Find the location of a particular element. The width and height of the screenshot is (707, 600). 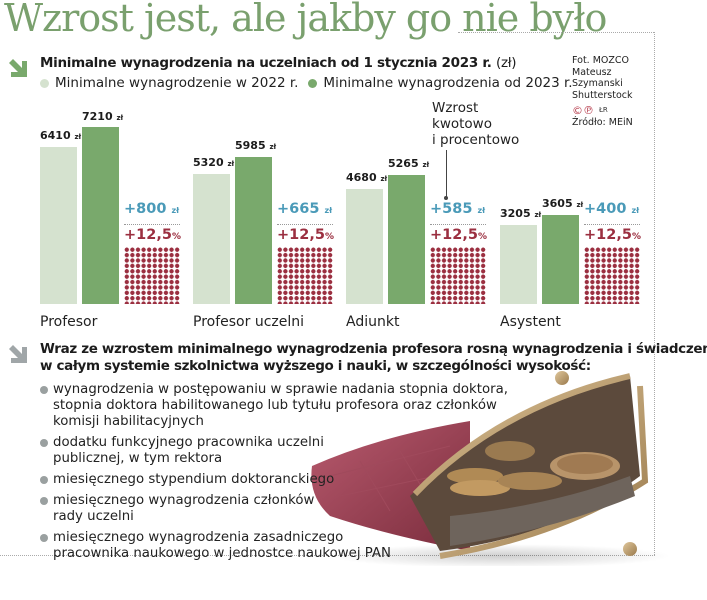

legend-item-2022: Minimalne wynagrodzenie w 2022 r. is located at coordinates (169, 83).